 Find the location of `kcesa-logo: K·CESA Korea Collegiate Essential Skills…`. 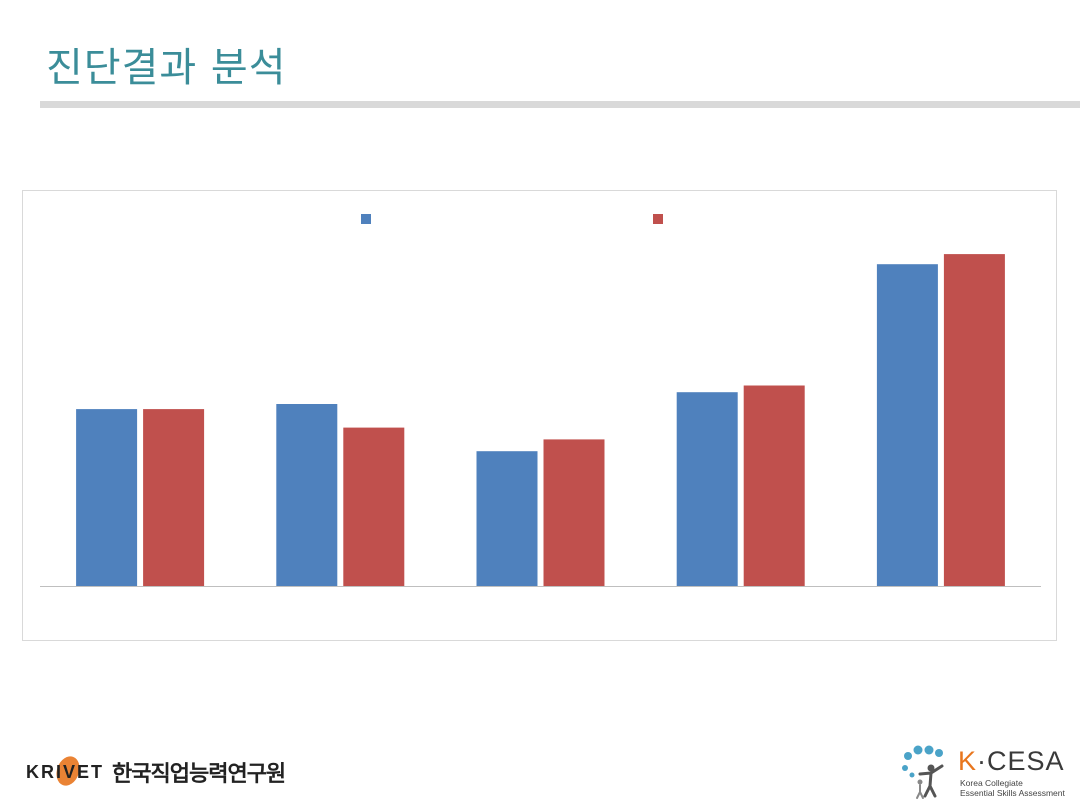

kcesa-logo: K·CESA Korea Collegiate Essential Skills… is located at coordinates (985, 772).